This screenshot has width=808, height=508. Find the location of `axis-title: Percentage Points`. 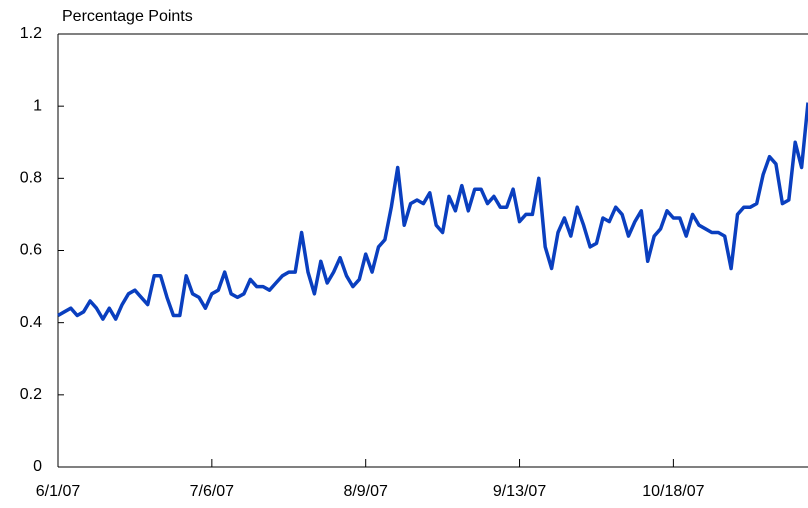

axis-title: Percentage Points is located at coordinates (127, 16).